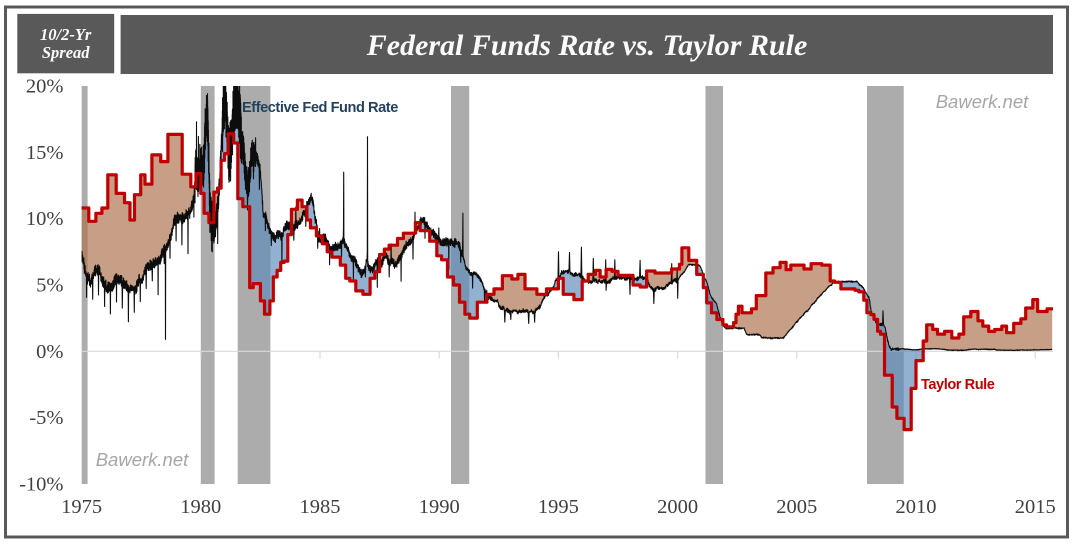 The height and width of the screenshot is (551, 1078). Describe the element at coordinates (45, 87) in the screenshot. I see `svg-text: 20%` at that location.